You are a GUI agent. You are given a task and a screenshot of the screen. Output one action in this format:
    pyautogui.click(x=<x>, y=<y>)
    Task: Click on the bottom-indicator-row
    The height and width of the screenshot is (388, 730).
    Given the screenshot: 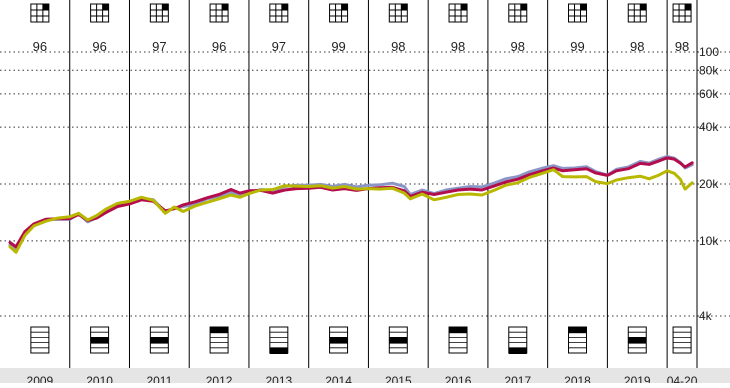 What is the action you would take?
    pyautogui.click(x=361, y=340)
    